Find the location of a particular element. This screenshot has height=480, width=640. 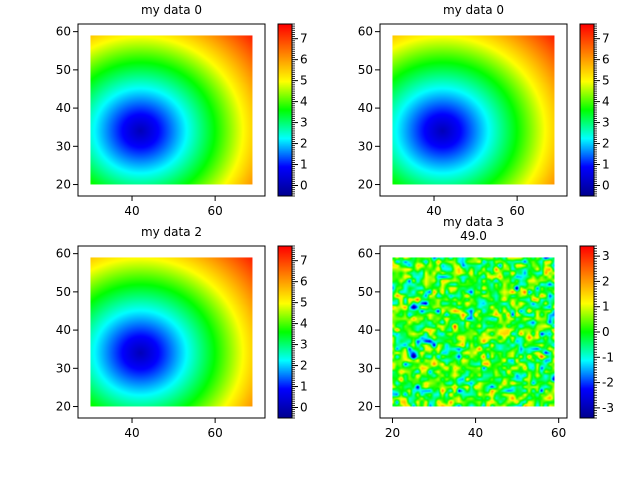

x-tick-label: 20 is located at coordinates (392, 433).